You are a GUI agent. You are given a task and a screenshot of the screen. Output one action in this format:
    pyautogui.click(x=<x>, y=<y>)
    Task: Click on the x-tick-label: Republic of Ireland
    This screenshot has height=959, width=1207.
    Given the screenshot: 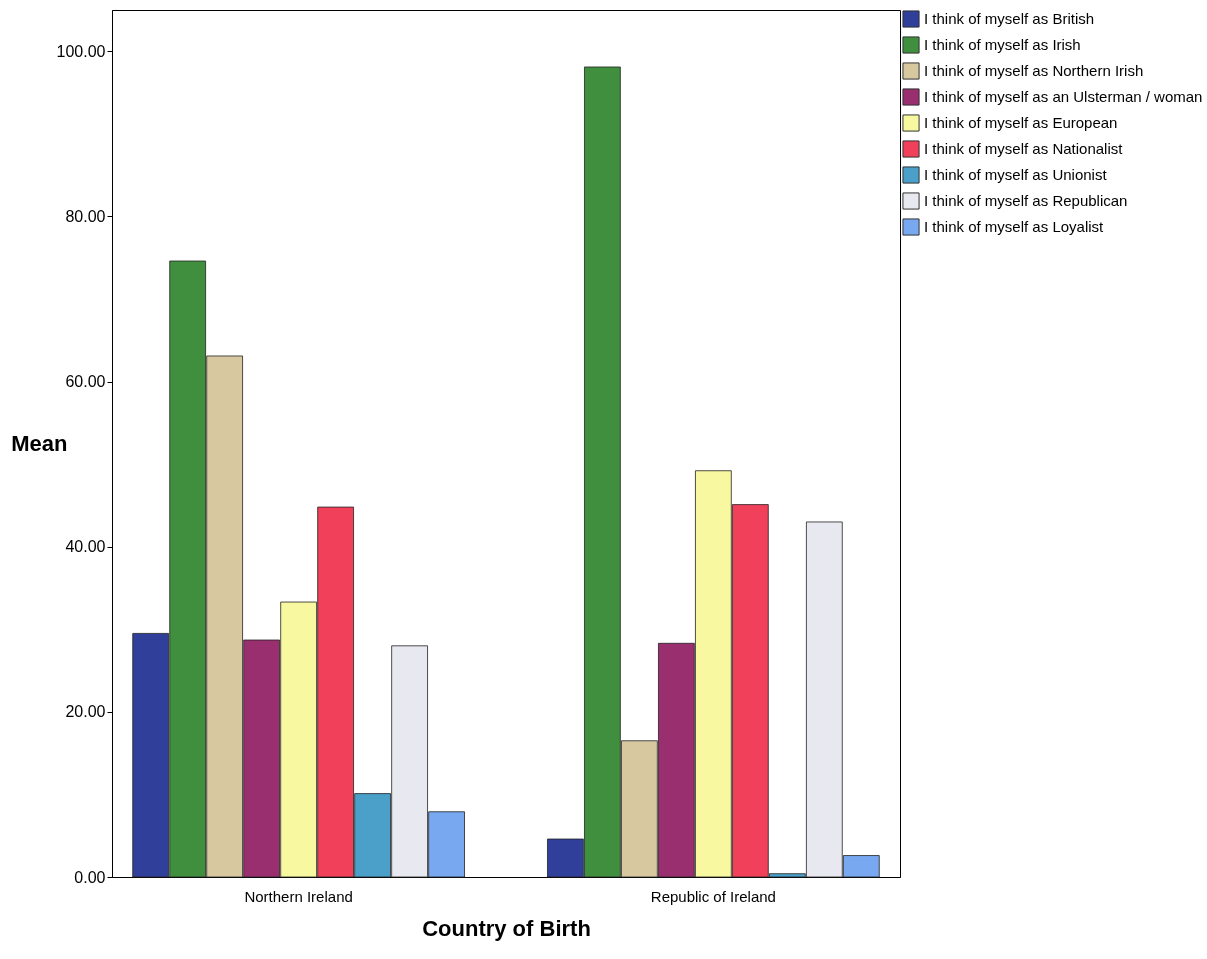 What is the action you would take?
    pyautogui.click(x=713, y=896)
    